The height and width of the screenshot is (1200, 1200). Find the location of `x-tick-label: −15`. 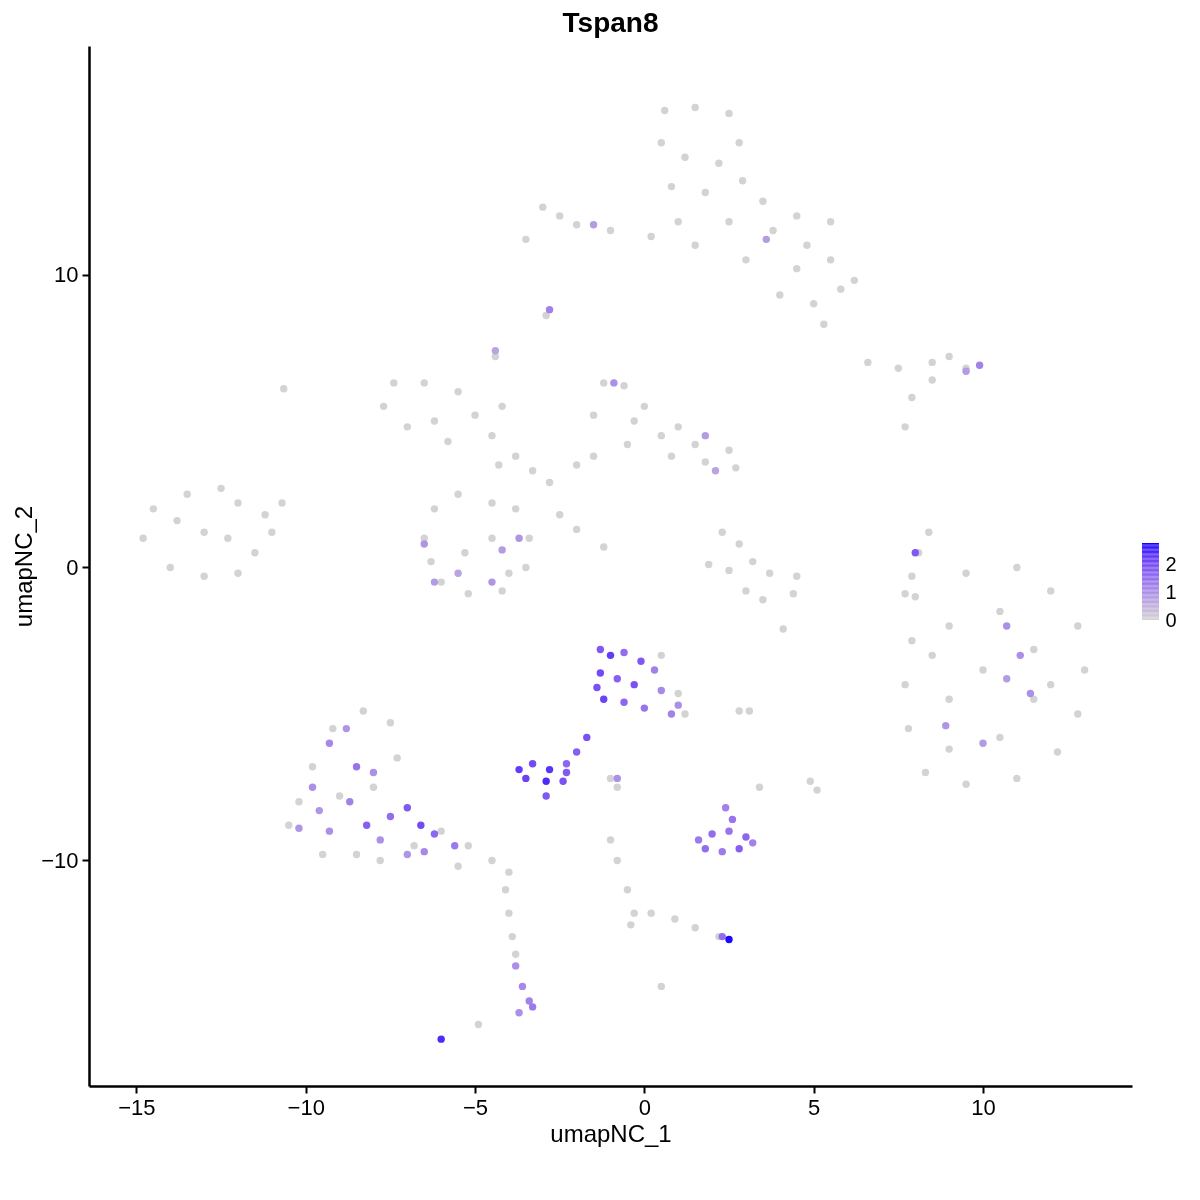

x-tick-label: −15 is located at coordinates (137, 1107).